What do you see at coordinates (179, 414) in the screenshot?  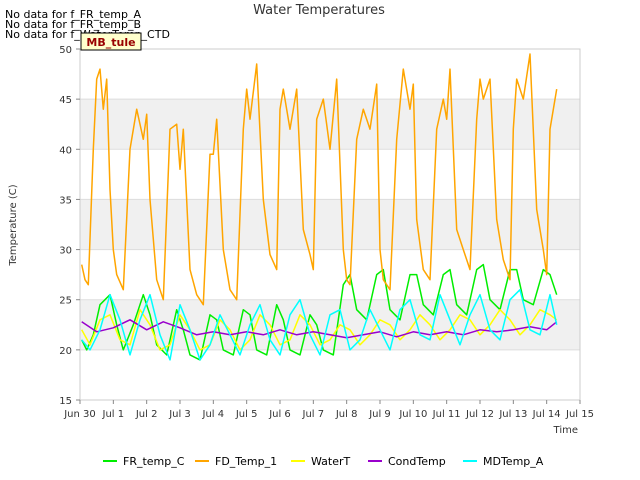 I see `x-tick-label: Jul 3` at bounding box center [179, 414].